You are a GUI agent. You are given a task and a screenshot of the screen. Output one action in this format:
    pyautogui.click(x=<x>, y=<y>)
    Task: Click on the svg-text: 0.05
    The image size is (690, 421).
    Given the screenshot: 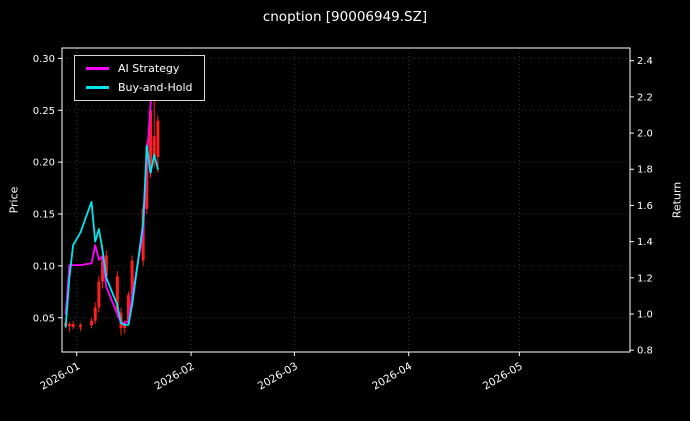 What is the action you would take?
    pyautogui.click(x=44, y=318)
    